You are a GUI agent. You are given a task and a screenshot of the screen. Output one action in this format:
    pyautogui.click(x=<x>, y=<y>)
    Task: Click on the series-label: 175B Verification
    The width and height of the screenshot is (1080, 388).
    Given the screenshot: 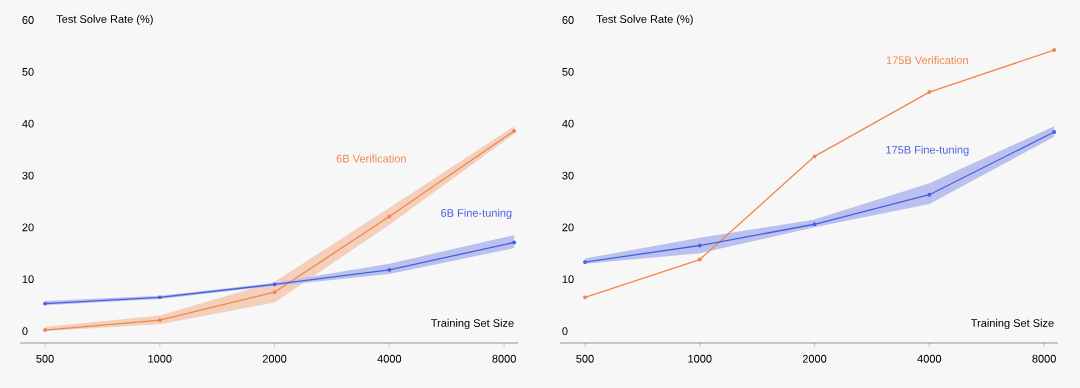 What is the action you would take?
    pyautogui.click(x=927, y=60)
    